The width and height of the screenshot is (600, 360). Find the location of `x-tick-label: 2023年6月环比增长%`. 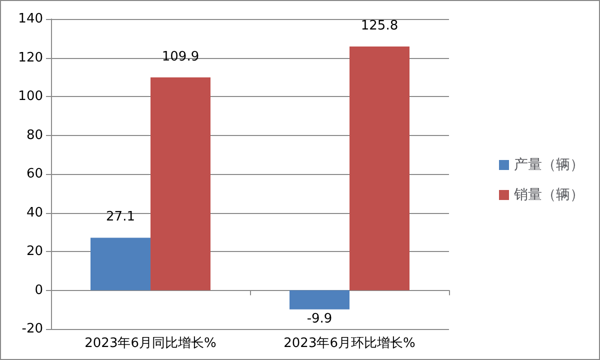

x-tick-label: 2023年6月环比增长% is located at coordinates (350, 343).